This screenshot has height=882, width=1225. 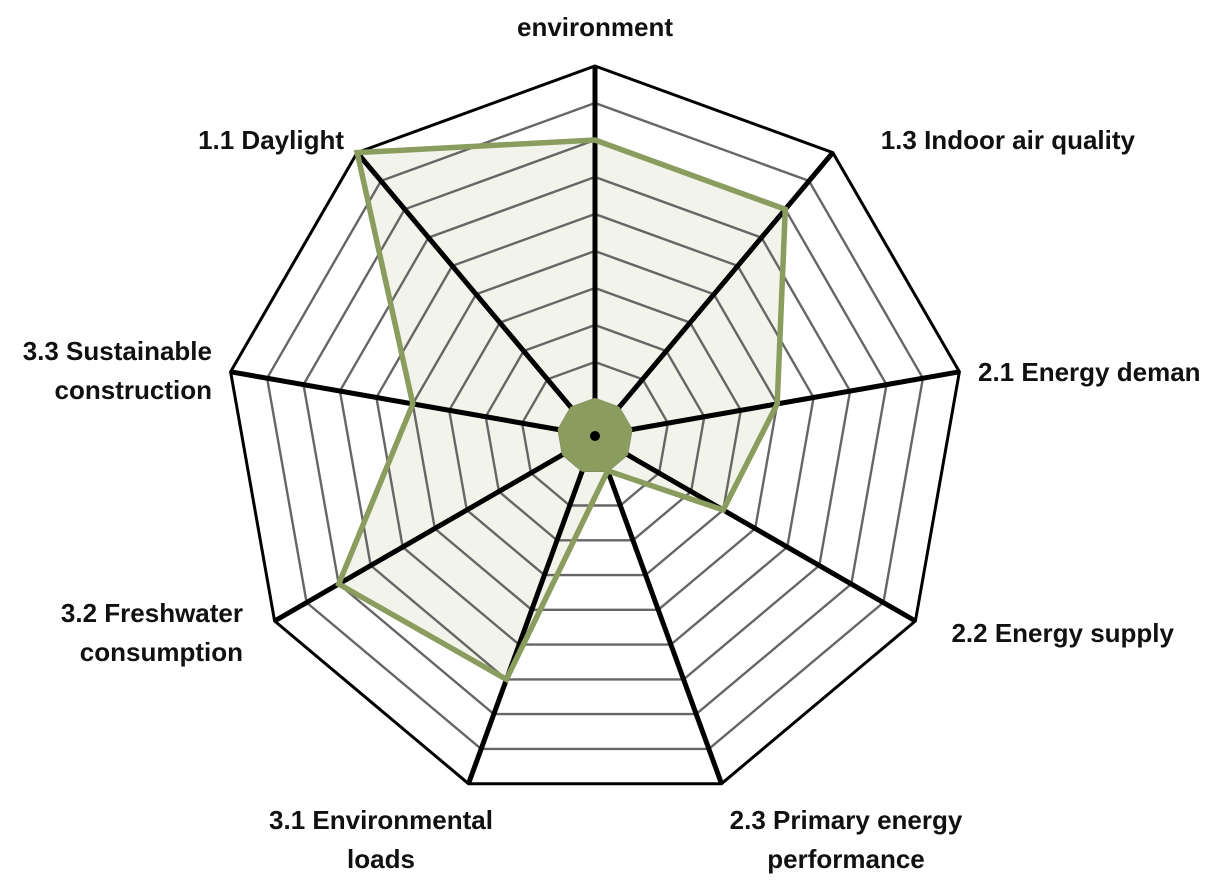 What do you see at coordinates (476, 294) in the screenshot?
I see `axis-spoke-1.1` at bounding box center [476, 294].